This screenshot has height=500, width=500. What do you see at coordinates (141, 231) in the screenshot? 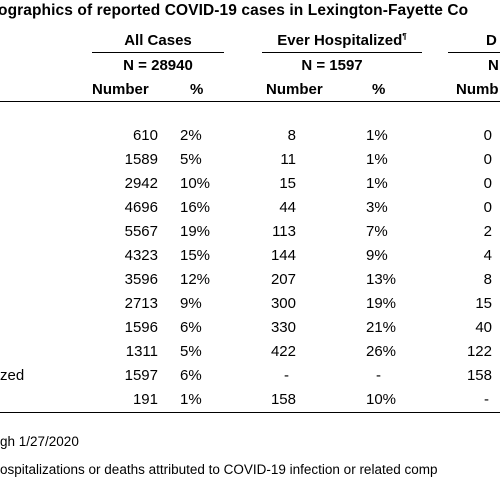
I see `all-cases-number: 5567` at bounding box center [141, 231].